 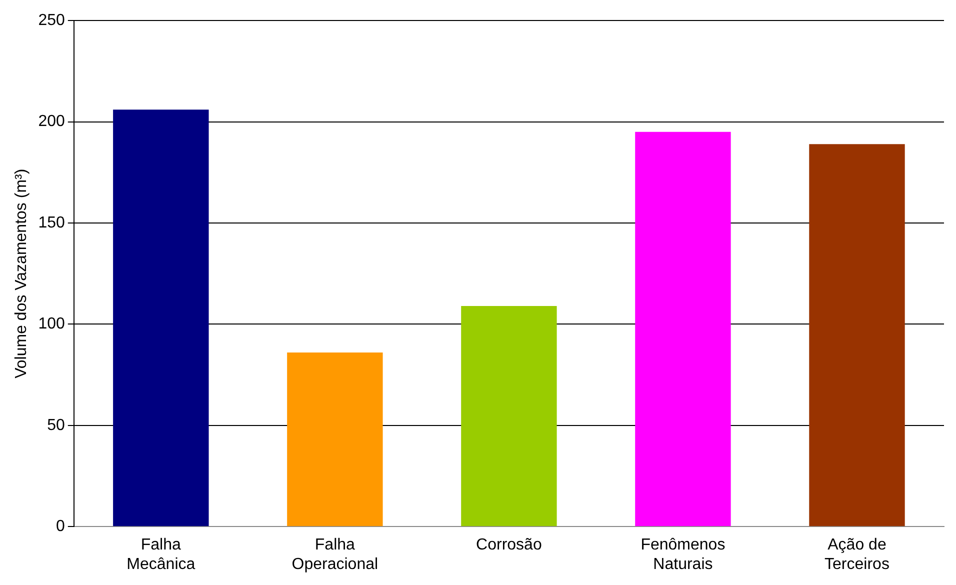 What do you see at coordinates (161, 554) in the screenshot?
I see `x-tick-label: Falha Mecânica` at bounding box center [161, 554].